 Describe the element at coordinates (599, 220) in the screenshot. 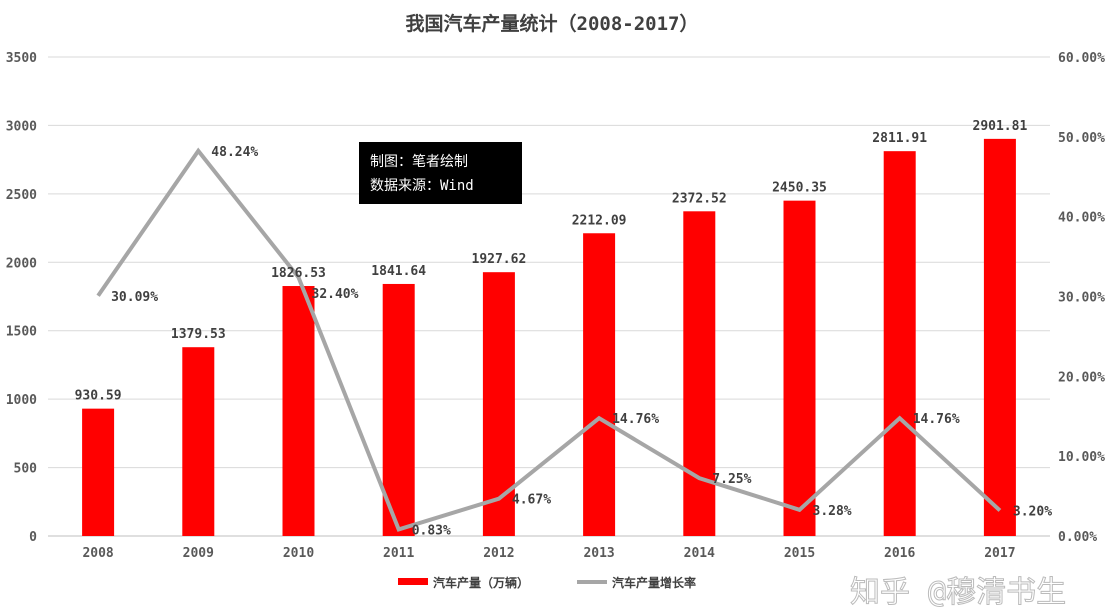

I see `bar-data-label: 2212.09` at that location.